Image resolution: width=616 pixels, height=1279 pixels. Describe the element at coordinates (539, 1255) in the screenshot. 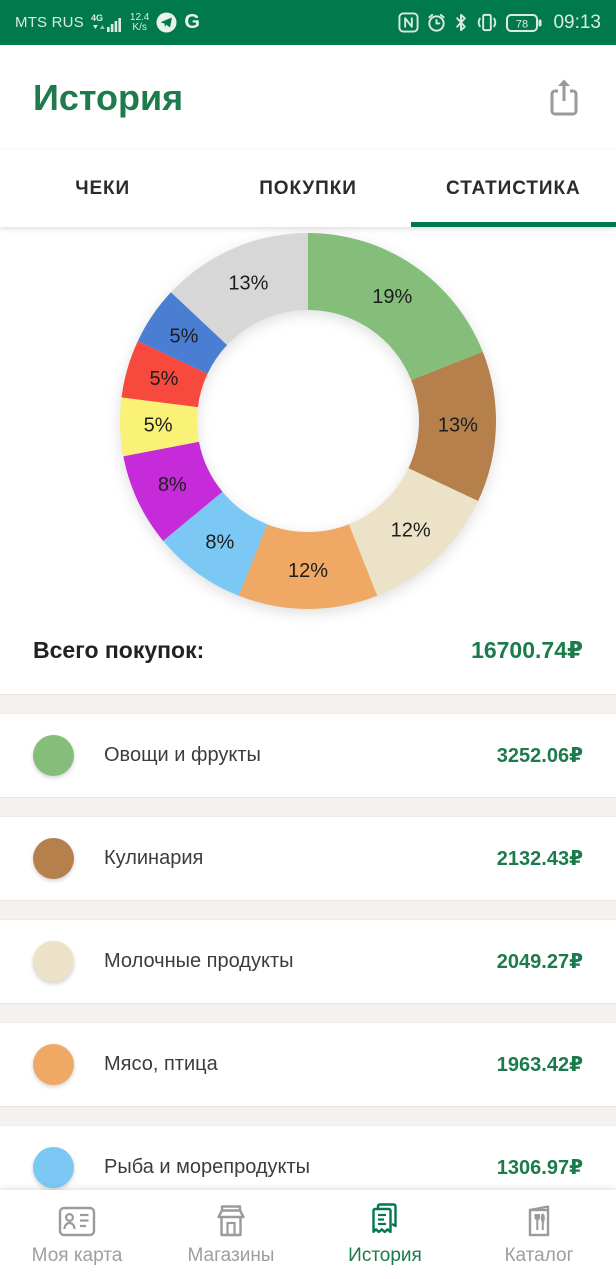

I see `nav-label: Каталог` at that location.